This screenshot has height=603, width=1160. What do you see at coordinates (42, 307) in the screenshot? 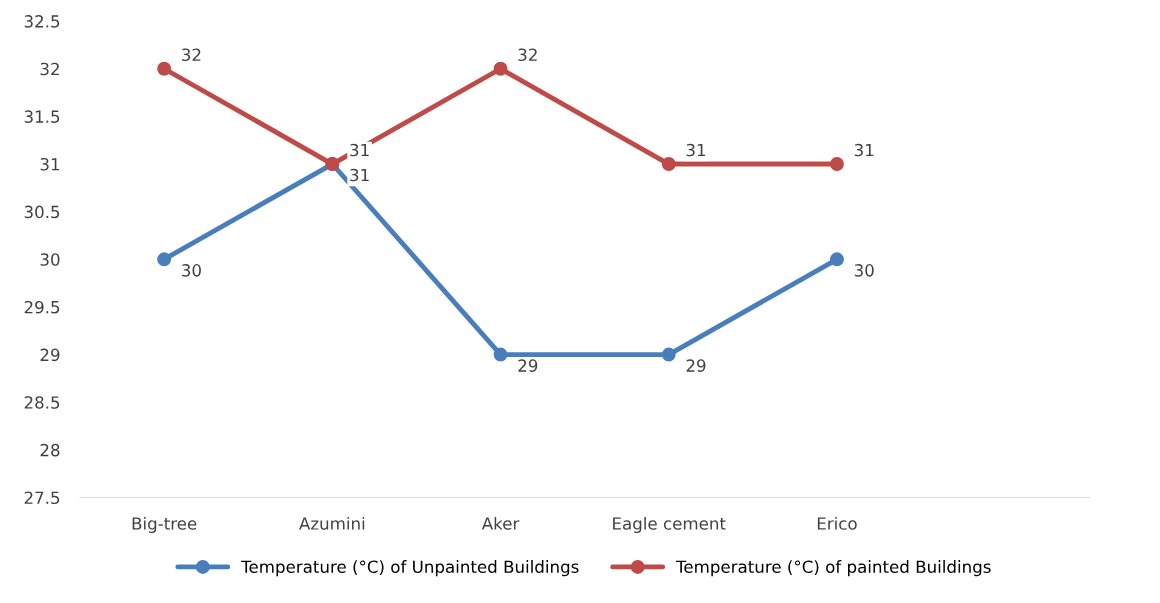
I see `y-tick-label: 29.5` at bounding box center [42, 307].